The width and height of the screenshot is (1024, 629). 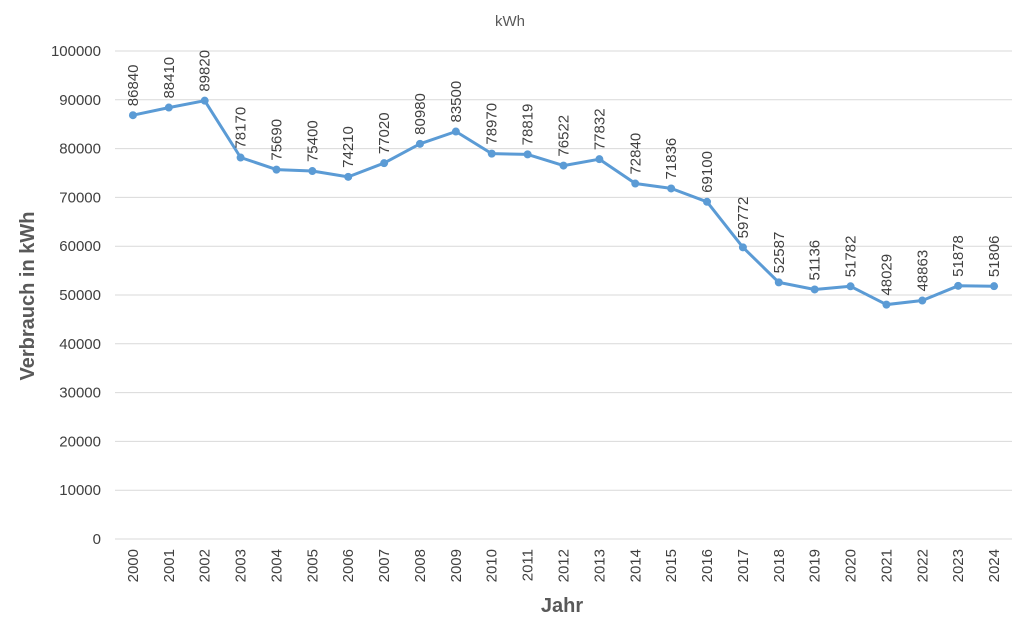 What do you see at coordinates (994, 256) in the screenshot?
I see `data-label: 51806` at bounding box center [994, 256].